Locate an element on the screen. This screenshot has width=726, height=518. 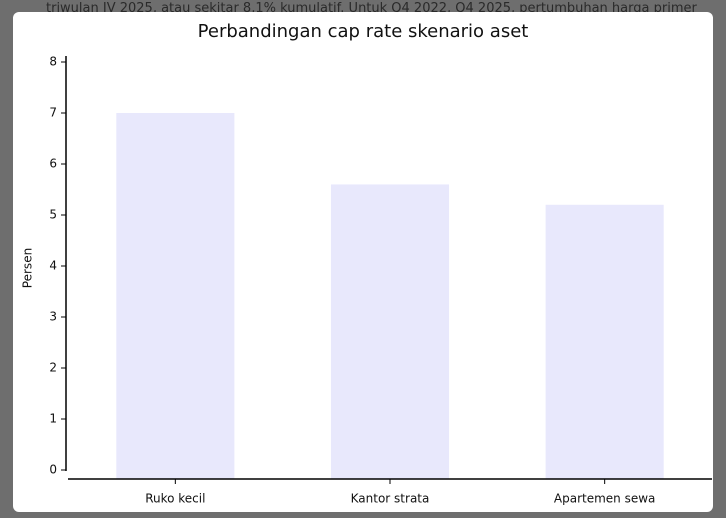
y-tick-label: 2 is located at coordinates (53, 368).